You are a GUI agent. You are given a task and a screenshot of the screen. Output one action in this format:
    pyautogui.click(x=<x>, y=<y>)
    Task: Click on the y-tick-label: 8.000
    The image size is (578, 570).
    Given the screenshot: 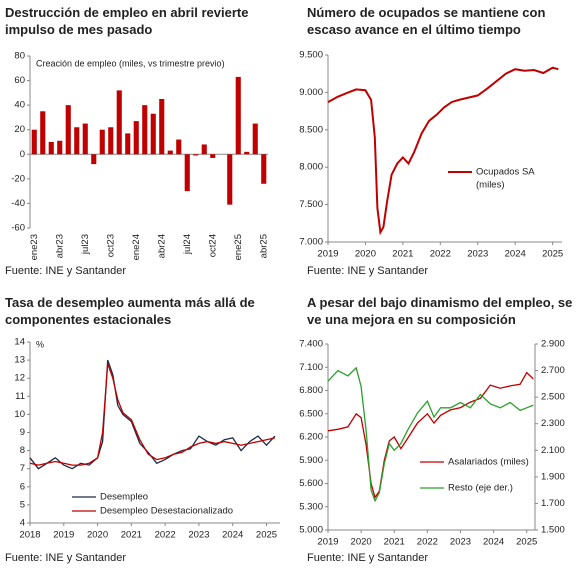 What is the action you would take?
    pyautogui.click(x=311, y=167)
    